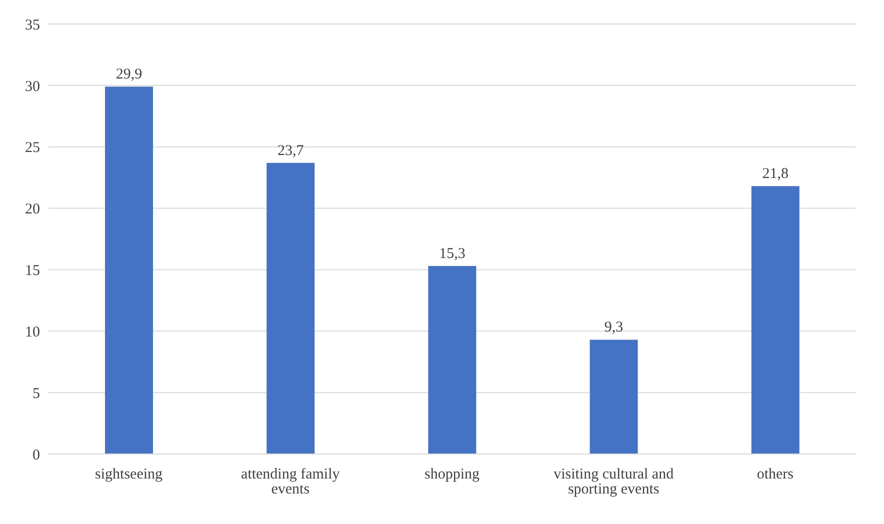 This screenshot has height=524, width=884. I want to click on y-tick-label: 0, so click(36, 455).